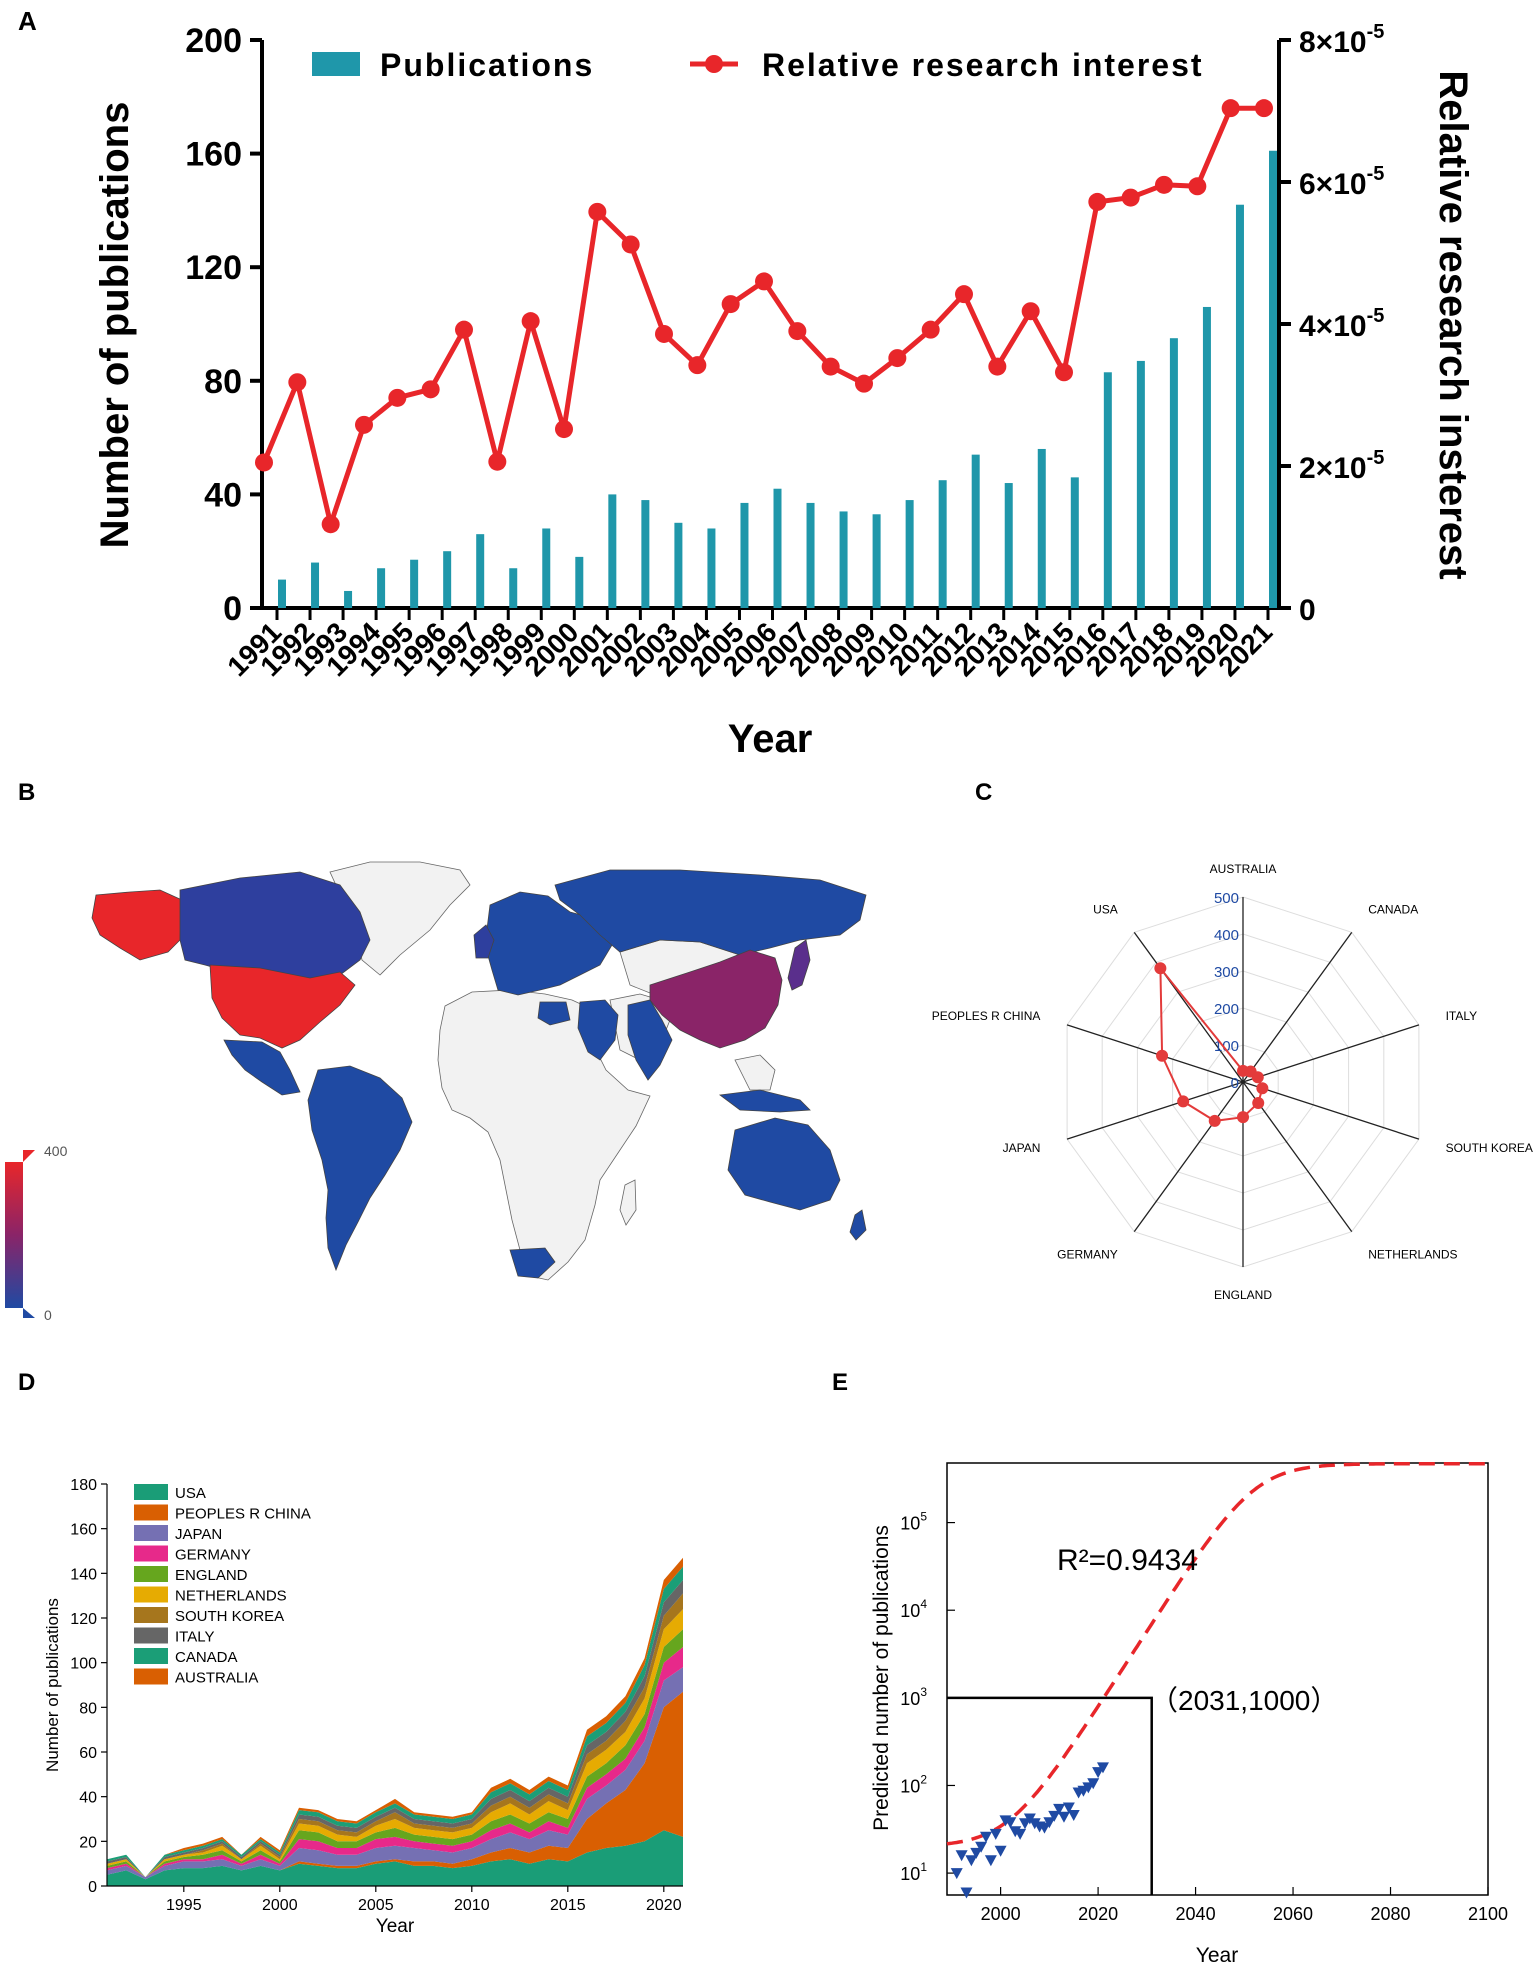 This screenshot has height=1966, width=1535. What do you see at coordinates (184, 1905) in the screenshot?
I see `d-xtick-label: 1995` at bounding box center [184, 1905].